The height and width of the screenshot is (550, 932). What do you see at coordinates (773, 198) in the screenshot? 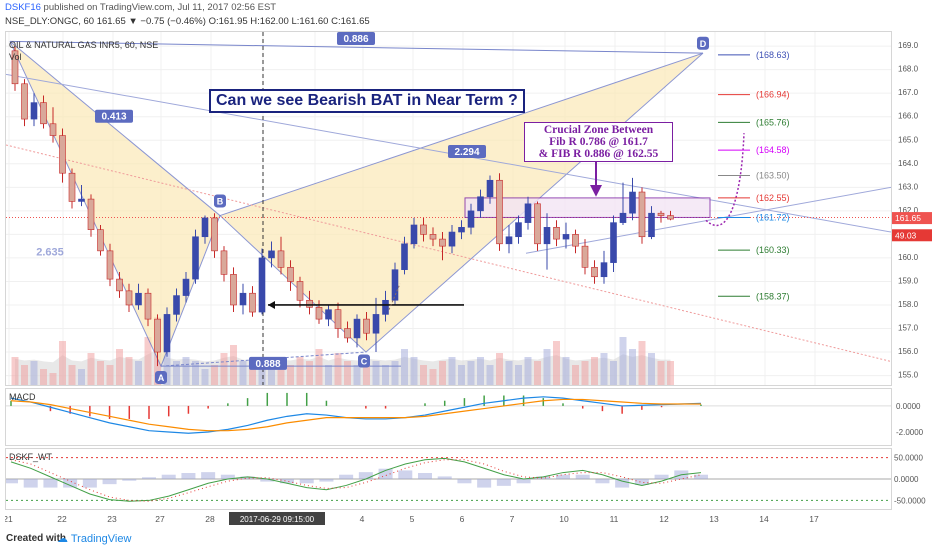
I see `fib-level-label: (162.55)` at bounding box center [773, 198].